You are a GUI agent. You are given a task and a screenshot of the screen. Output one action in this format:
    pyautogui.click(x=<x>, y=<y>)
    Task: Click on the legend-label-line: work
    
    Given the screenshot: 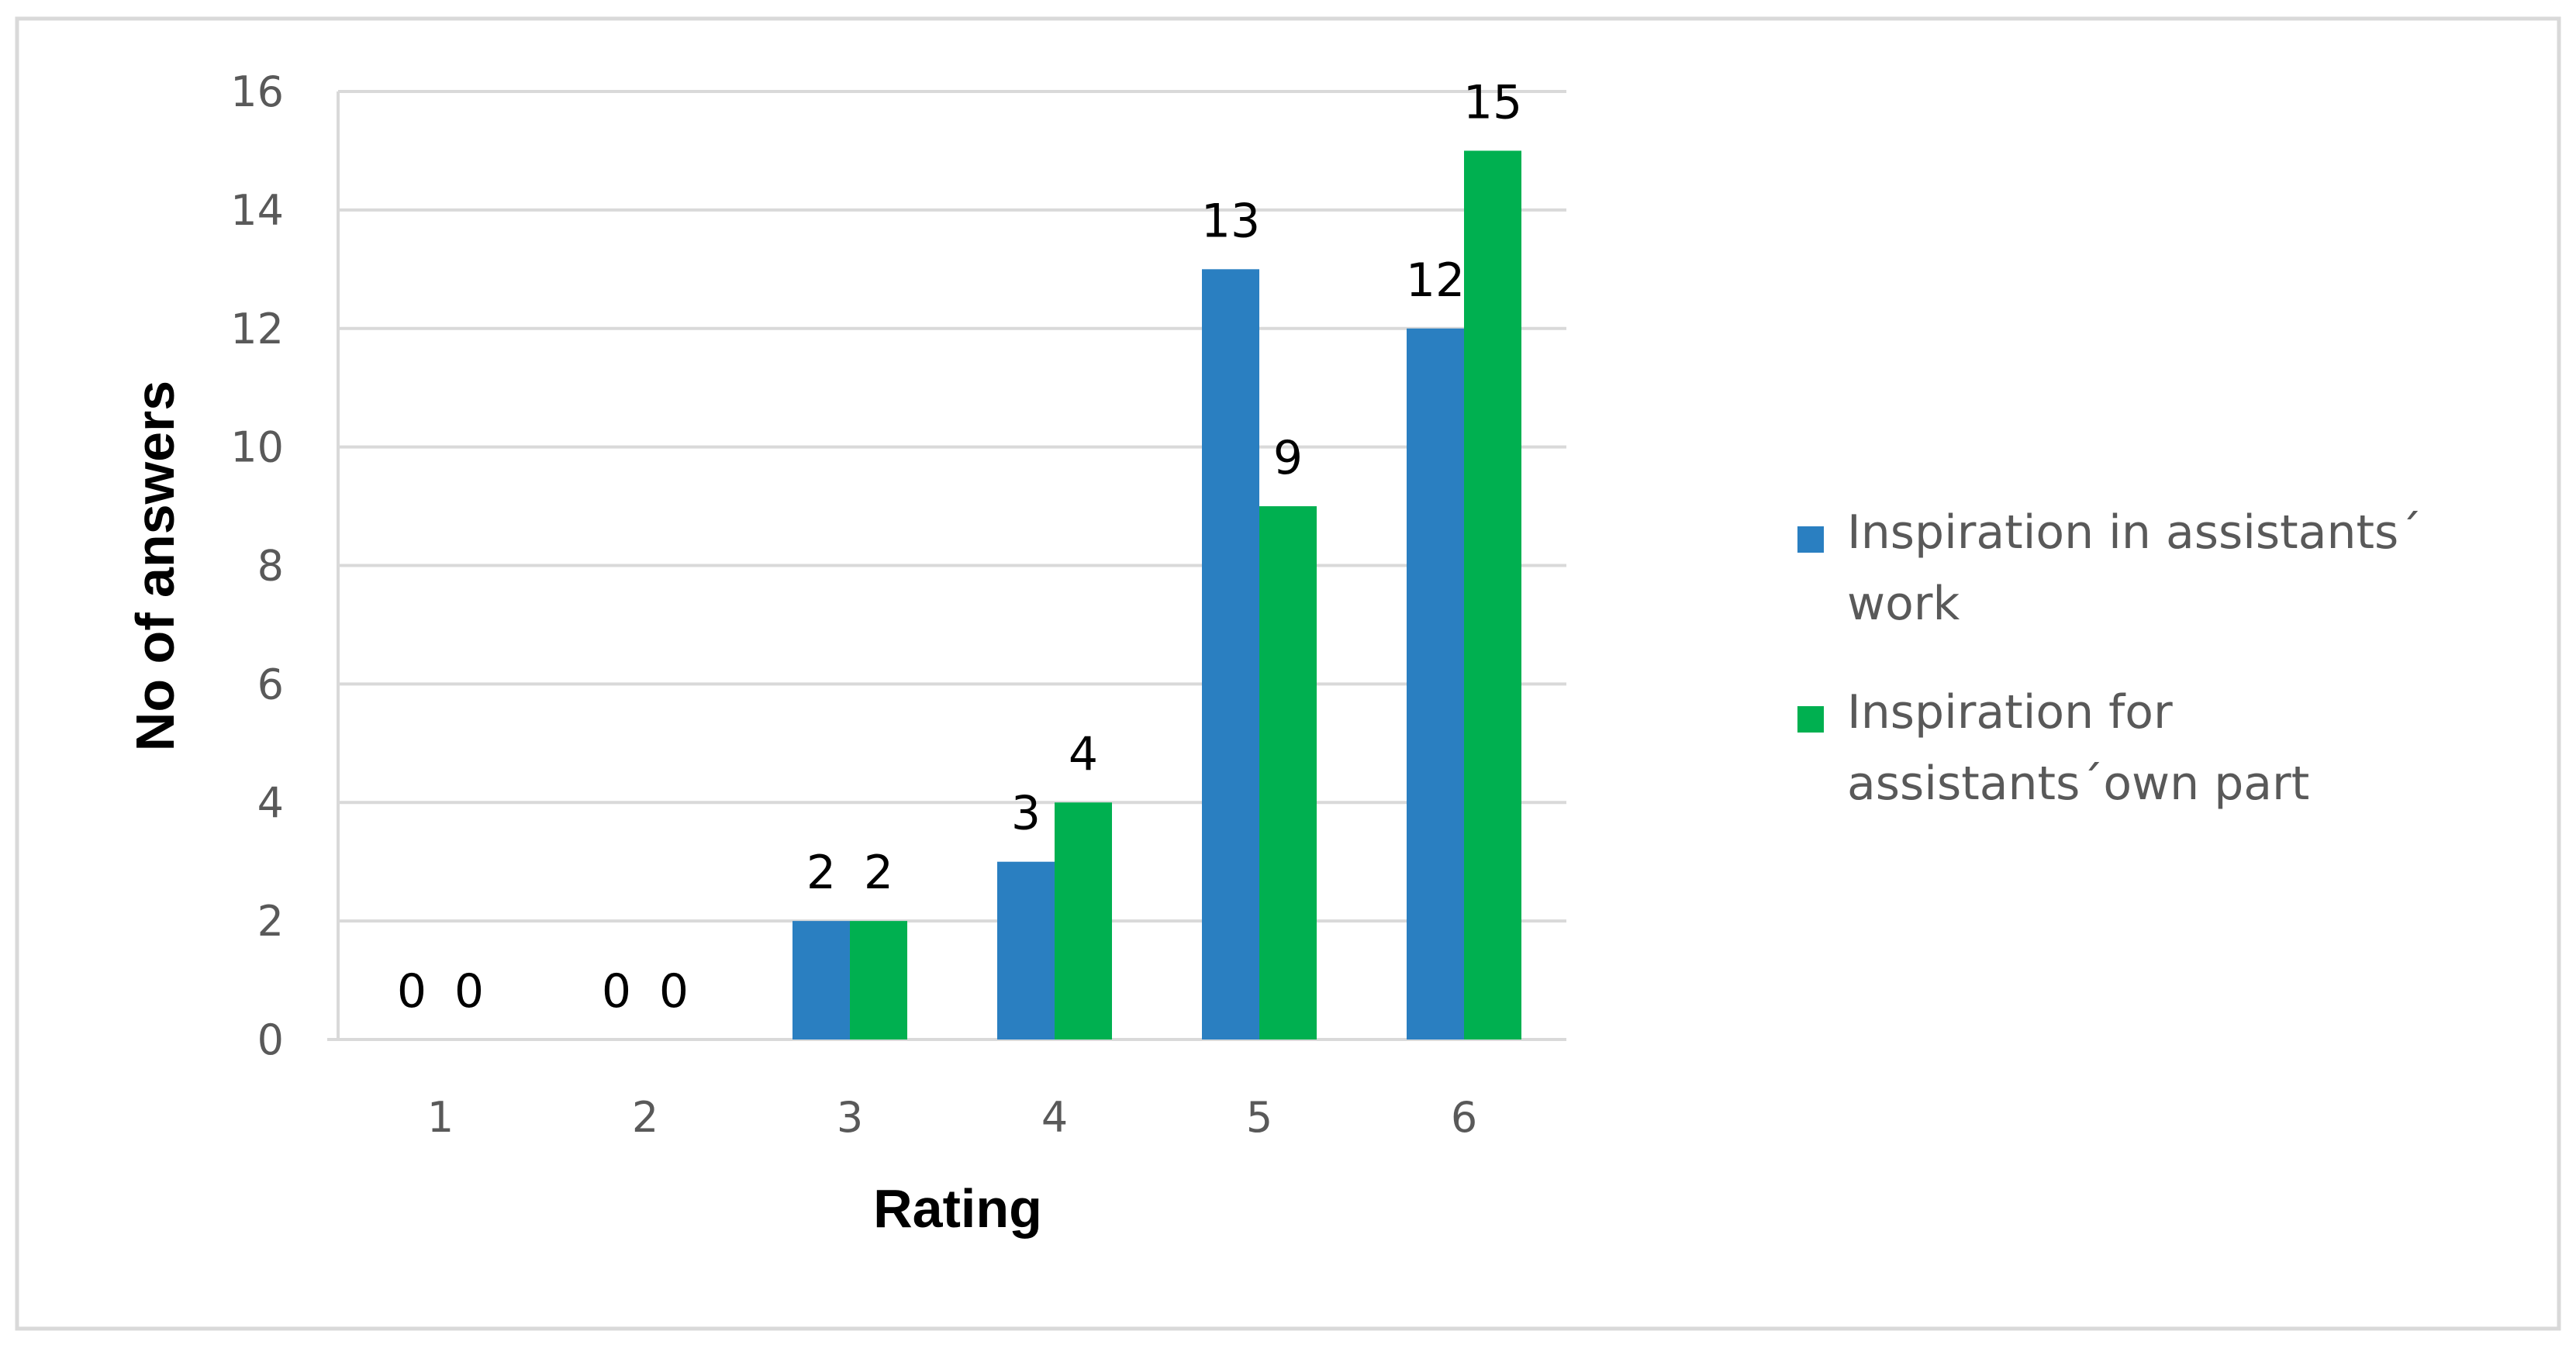 What is the action you would take?
    pyautogui.click(x=1903, y=604)
    